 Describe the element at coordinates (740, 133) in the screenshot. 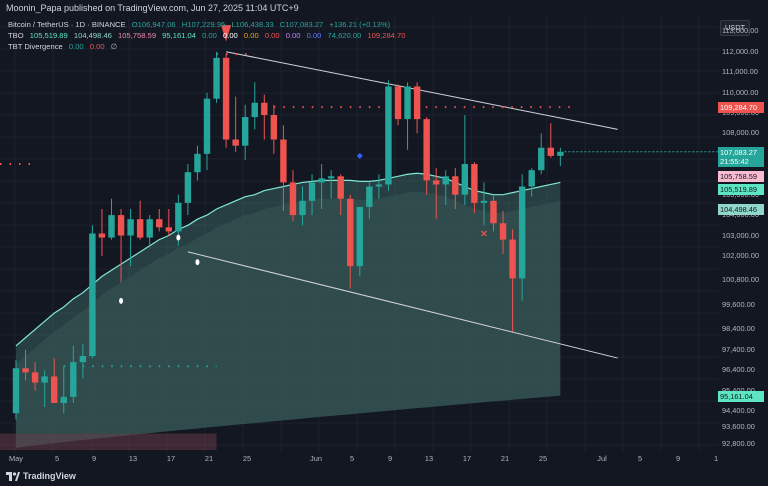

I see `price-tick: 108,000.00` at that location.